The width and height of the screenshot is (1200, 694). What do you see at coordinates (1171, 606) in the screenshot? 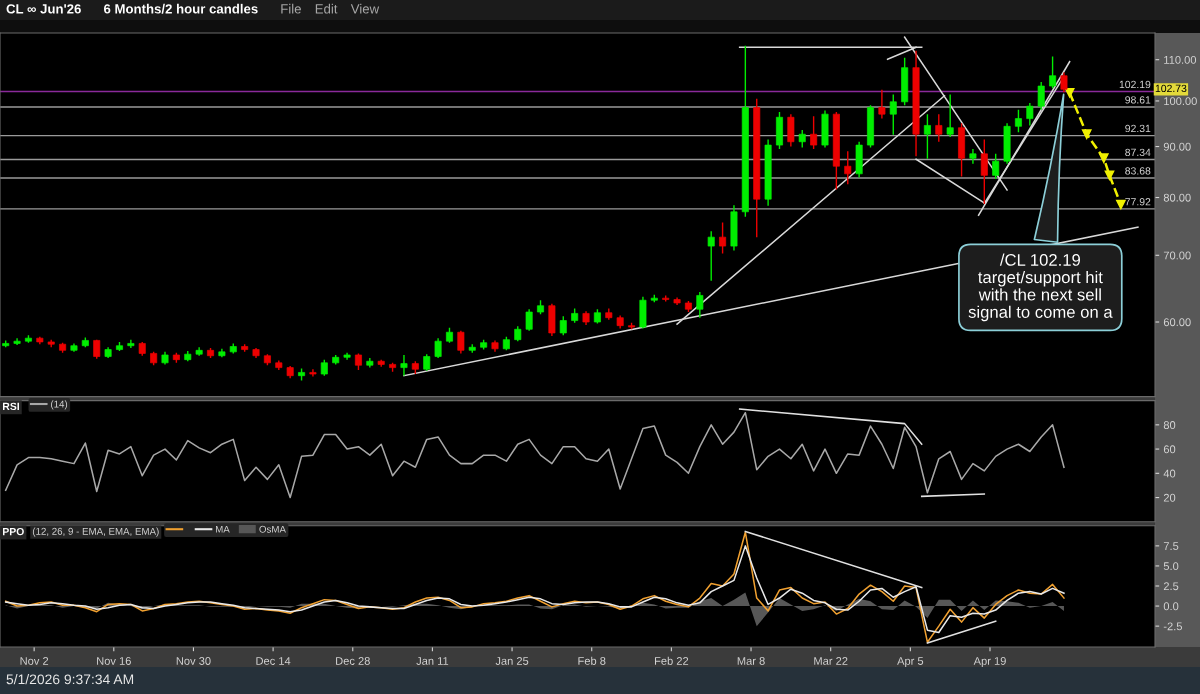
I see `y-tick-label: 0.0` at bounding box center [1171, 606].